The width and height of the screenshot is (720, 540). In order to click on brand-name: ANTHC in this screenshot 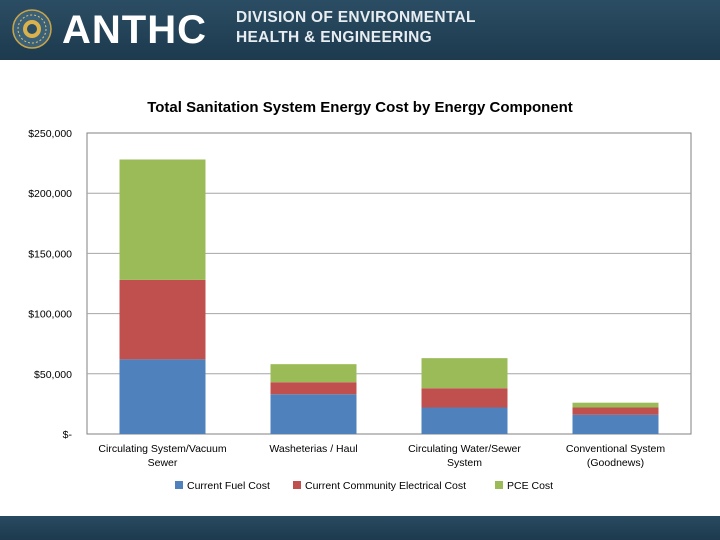, I will do `click(134, 30)`.